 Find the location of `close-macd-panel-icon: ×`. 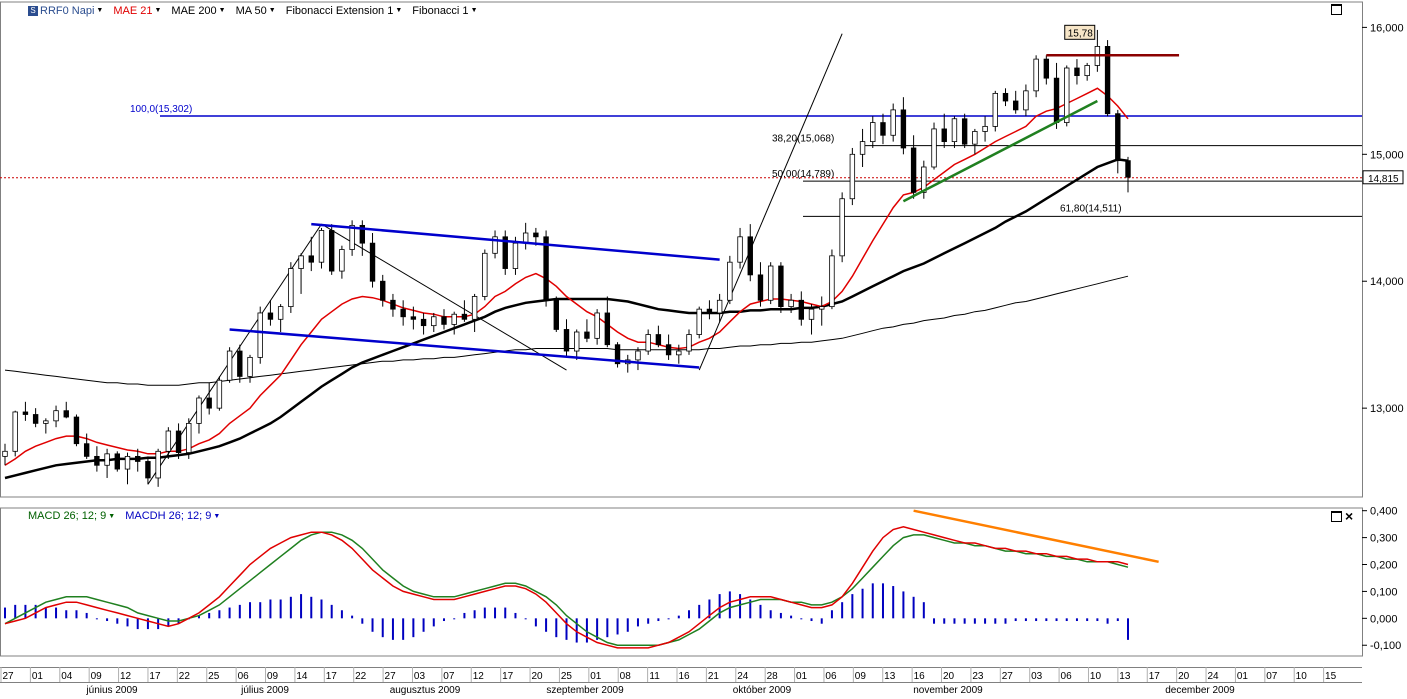

close-macd-panel-icon: × is located at coordinates (1349, 516).